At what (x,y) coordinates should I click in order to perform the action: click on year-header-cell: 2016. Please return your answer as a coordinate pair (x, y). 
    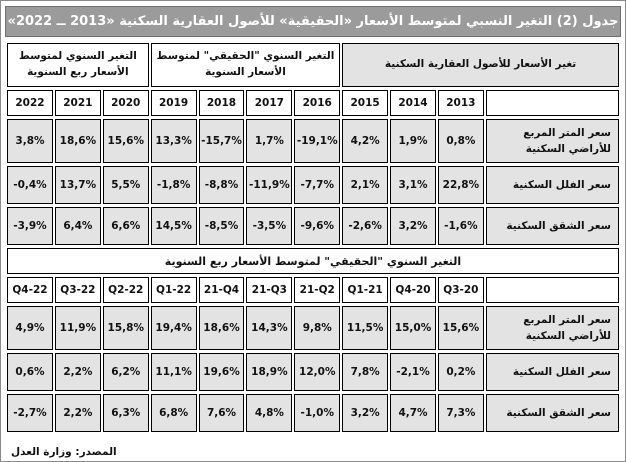
    Looking at the image, I should click on (317, 103).